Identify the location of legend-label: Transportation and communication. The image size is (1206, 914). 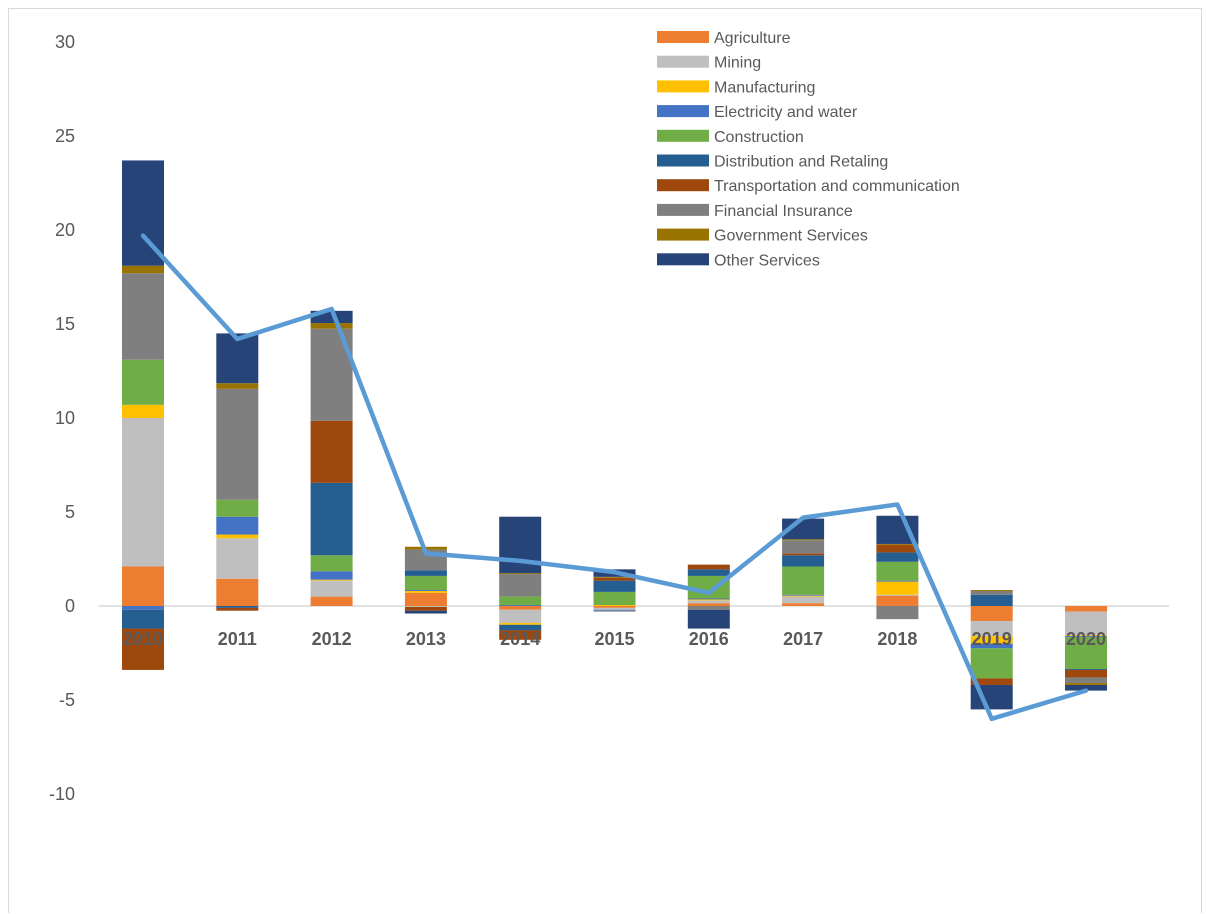
(837, 186).